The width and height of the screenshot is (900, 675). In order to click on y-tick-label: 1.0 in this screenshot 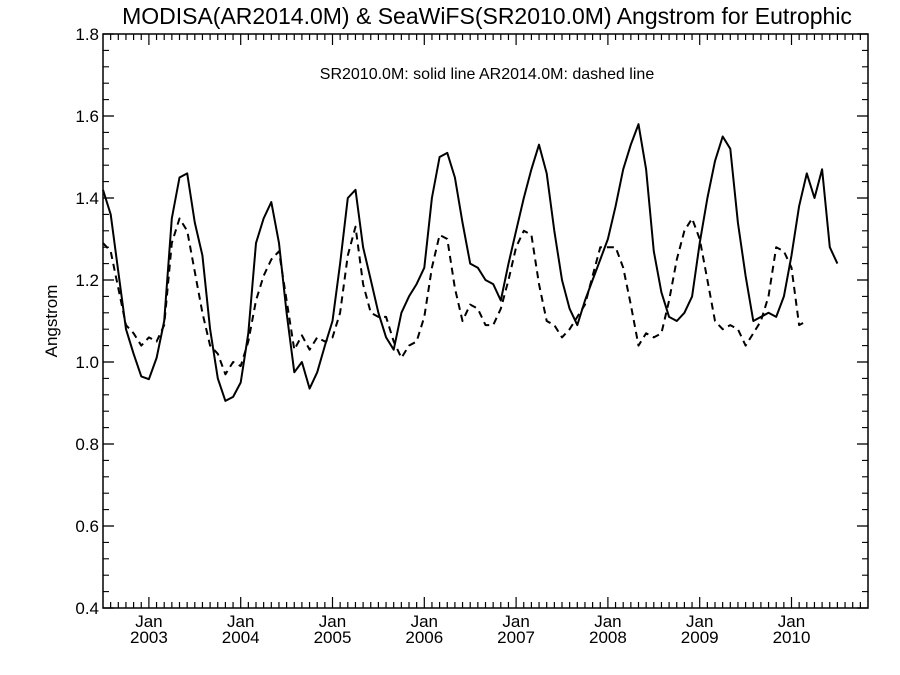, I will do `click(87, 362)`.